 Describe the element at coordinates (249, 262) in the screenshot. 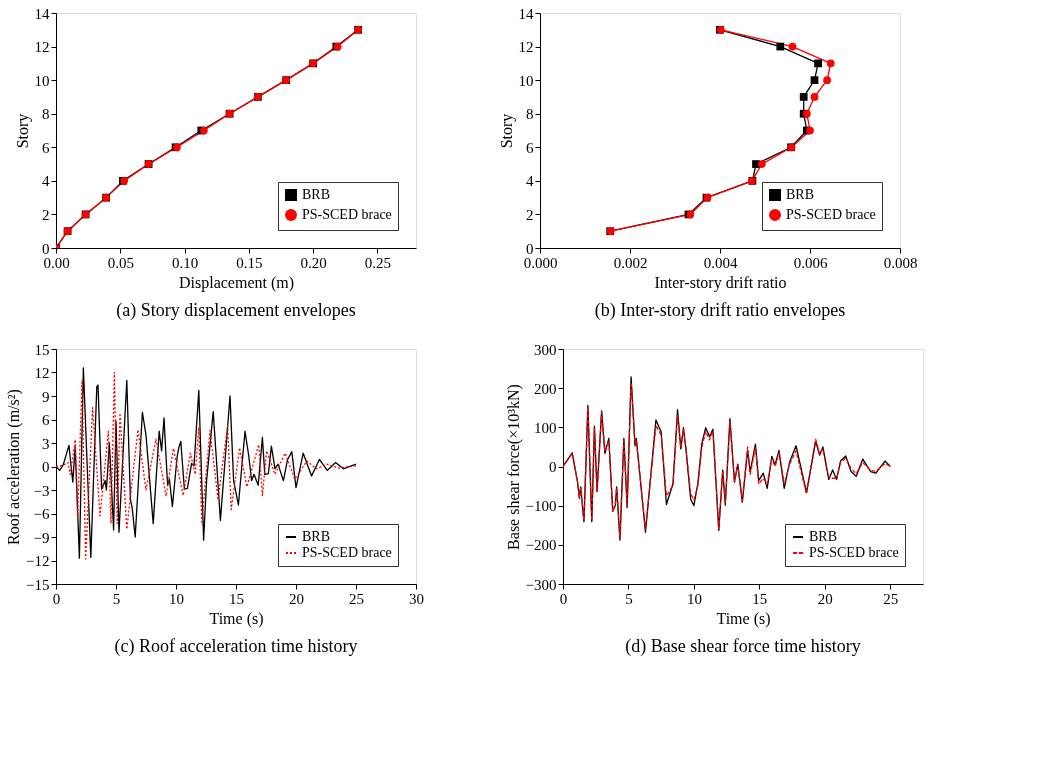

I see `x-tick-label: 0.15` at that location.